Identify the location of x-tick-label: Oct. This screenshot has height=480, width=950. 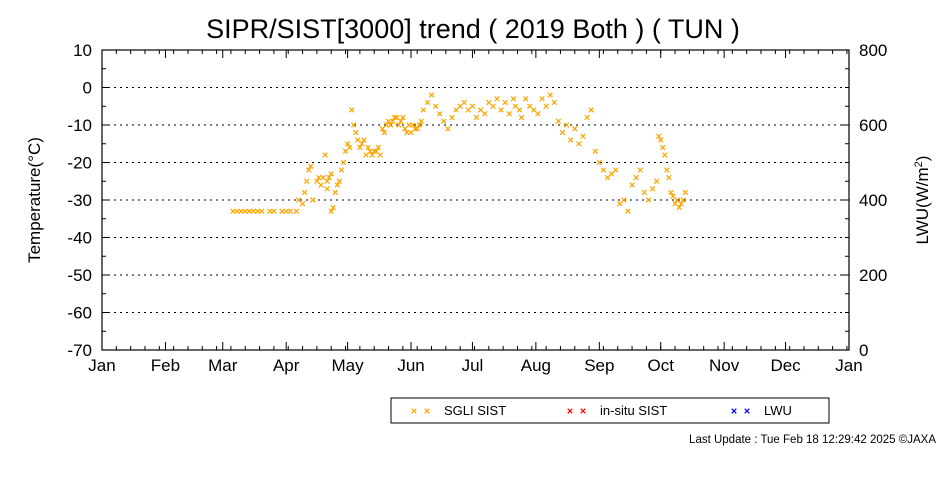
(660, 365).